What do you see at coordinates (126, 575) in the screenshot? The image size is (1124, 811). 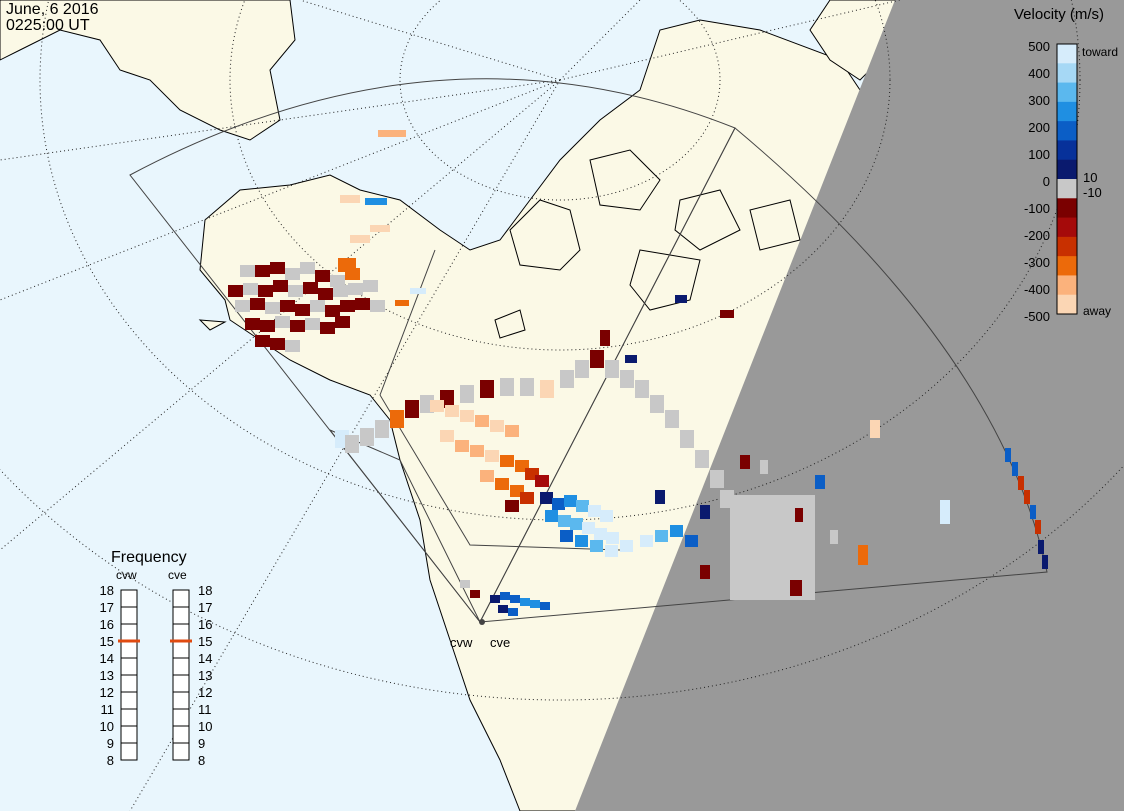 I see `freq-radar-label-cvw: cvw` at bounding box center [126, 575].